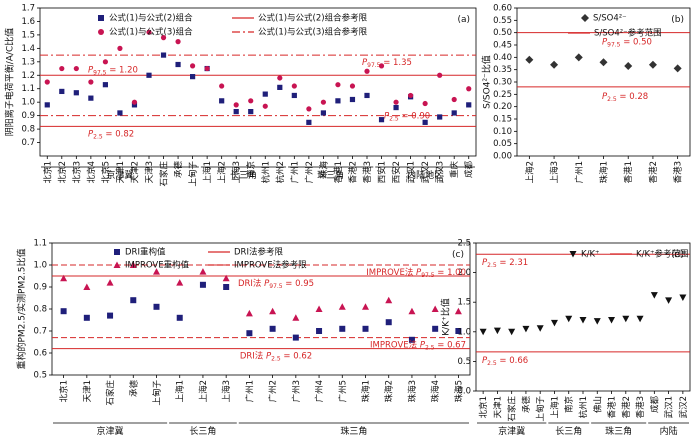  I want to click on panel-a-category-label: 武汉3, so click(440, 172).